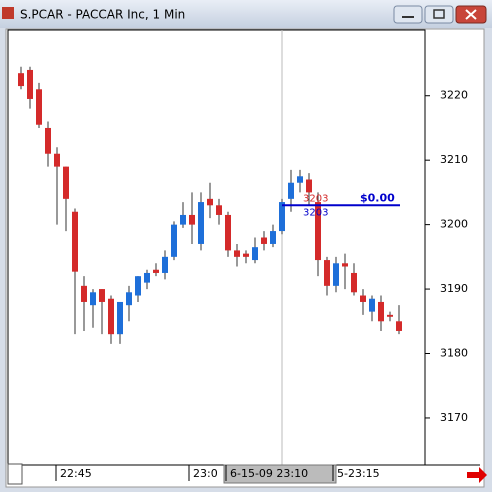 This screenshot has height=492, width=492. What do you see at coordinates (358, 473) in the screenshot?
I see `x-tick-label: 5-23:15` at bounding box center [358, 473].